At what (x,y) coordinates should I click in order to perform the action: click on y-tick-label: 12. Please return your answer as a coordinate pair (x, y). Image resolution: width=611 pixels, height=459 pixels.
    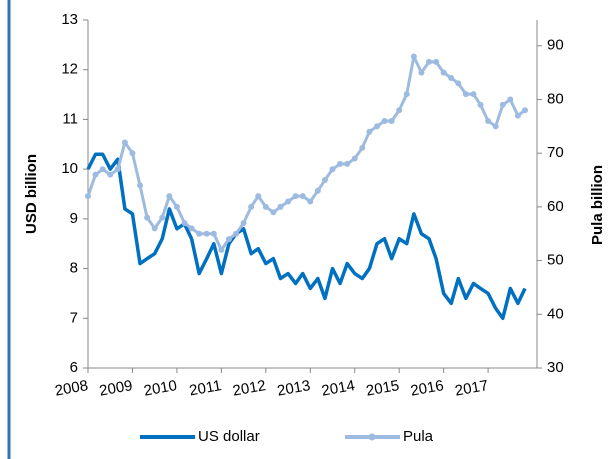
    Looking at the image, I should click on (69, 69).